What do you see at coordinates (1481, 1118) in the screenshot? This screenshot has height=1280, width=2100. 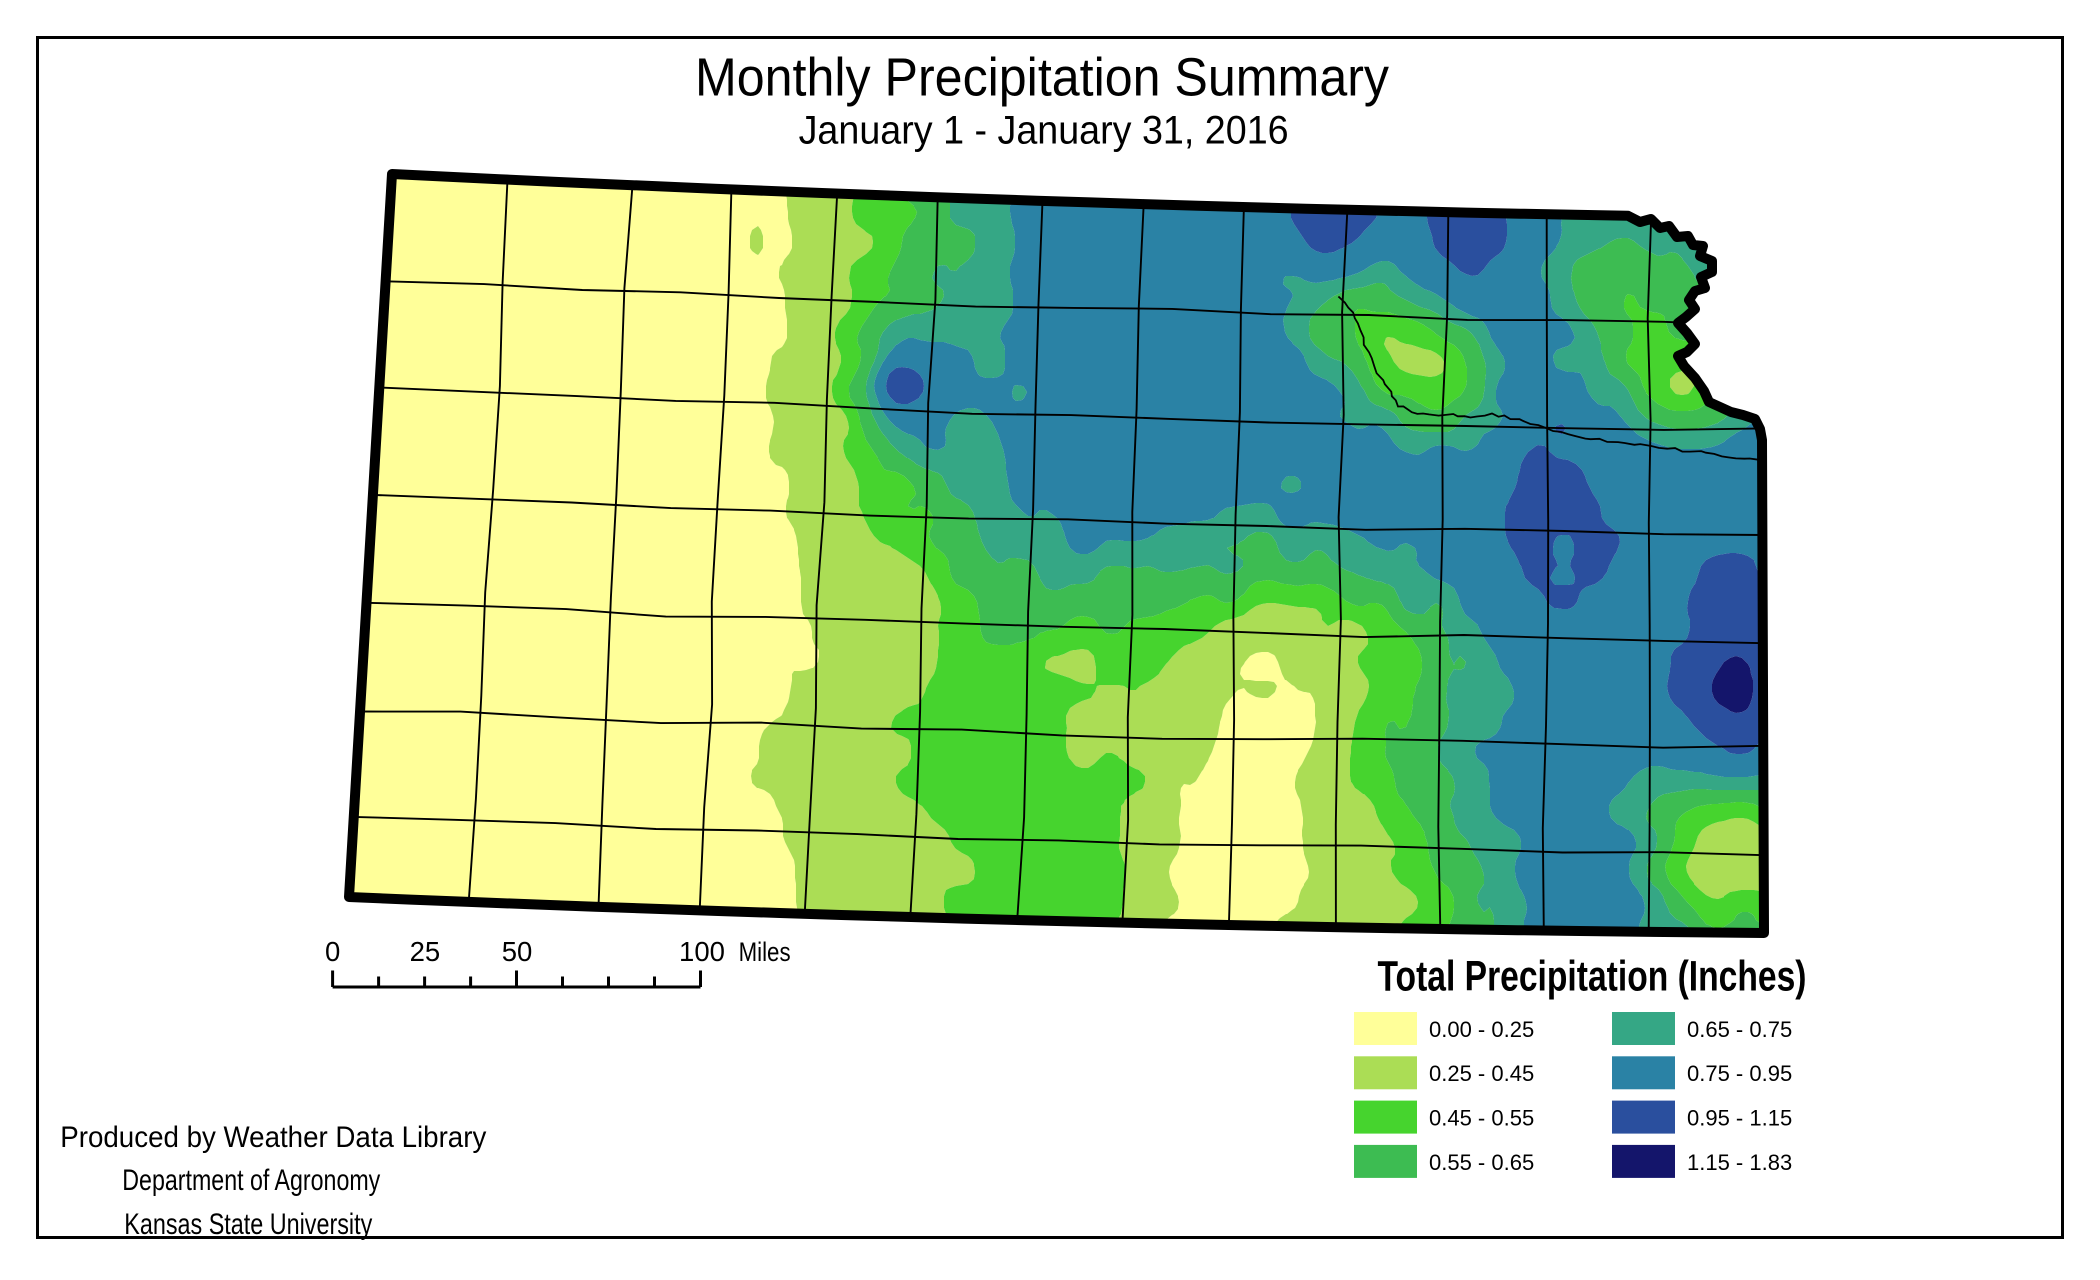 I see `svg-text: 0.45 - 0.55` at bounding box center [1481, 1118].